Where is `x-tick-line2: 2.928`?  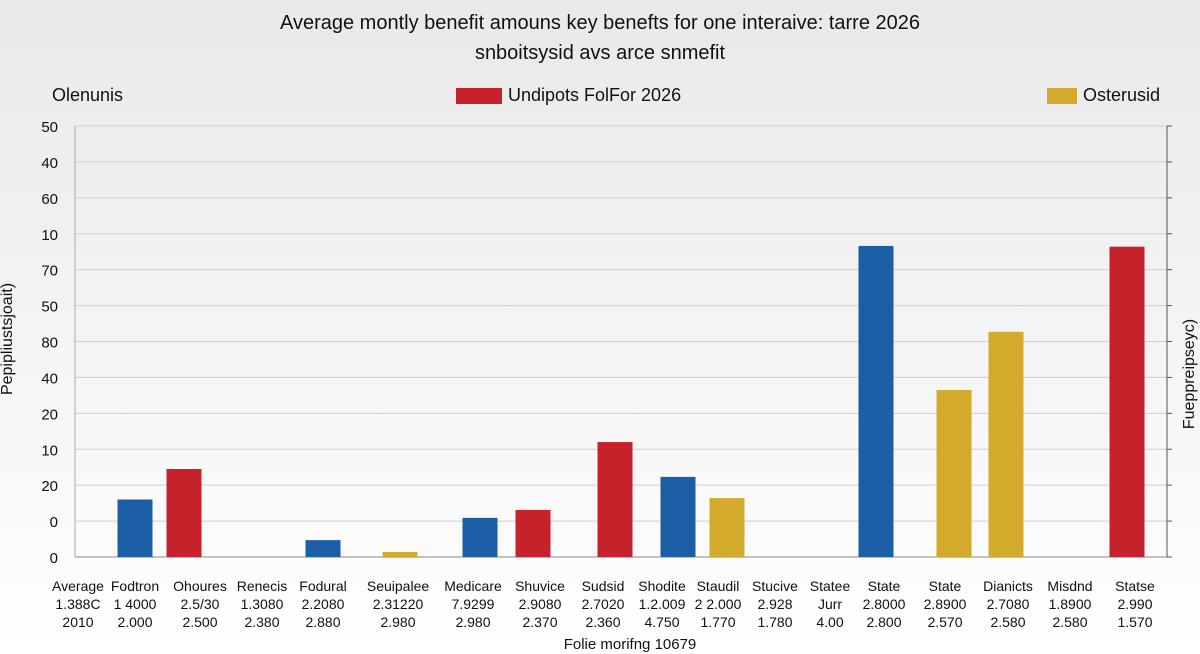
x-tick-line2: 2.928 is located at coordinates (775, 604).